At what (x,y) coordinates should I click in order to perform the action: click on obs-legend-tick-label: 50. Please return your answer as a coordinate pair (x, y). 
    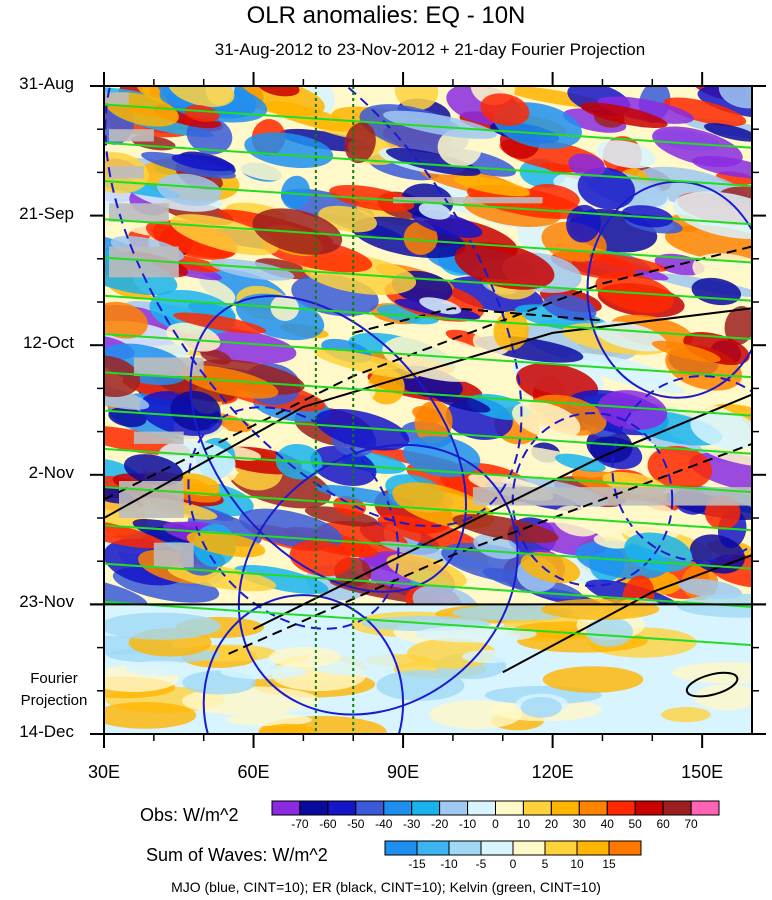
    Looking at the image, I should click on (635, 824).